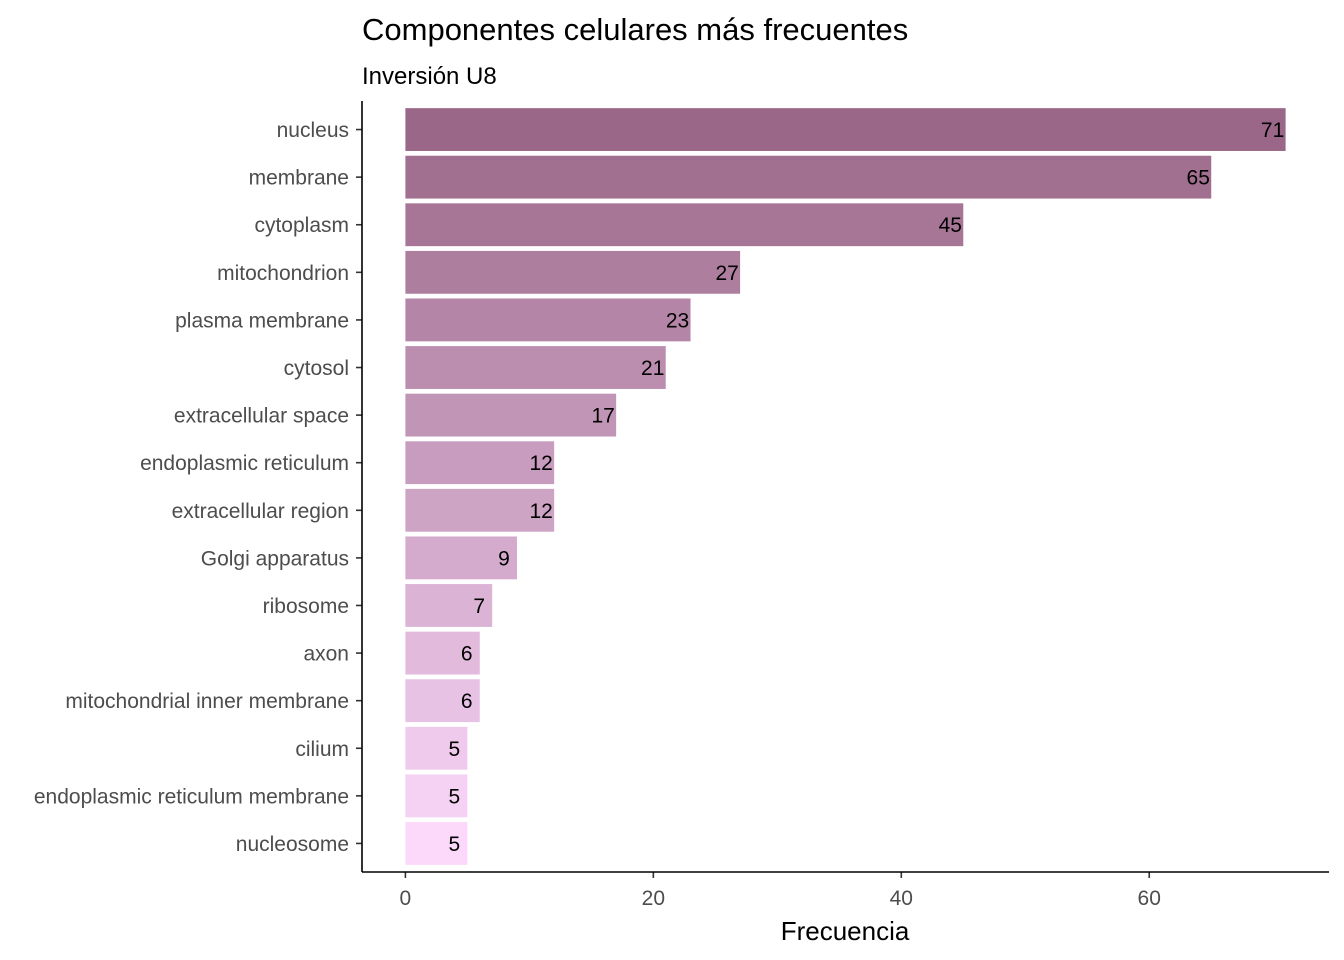  What do you see at coordinates (429, 76) in the screenshot?
I see `chart-subtitle: Inversión U8` at bounding box center [429, 76].